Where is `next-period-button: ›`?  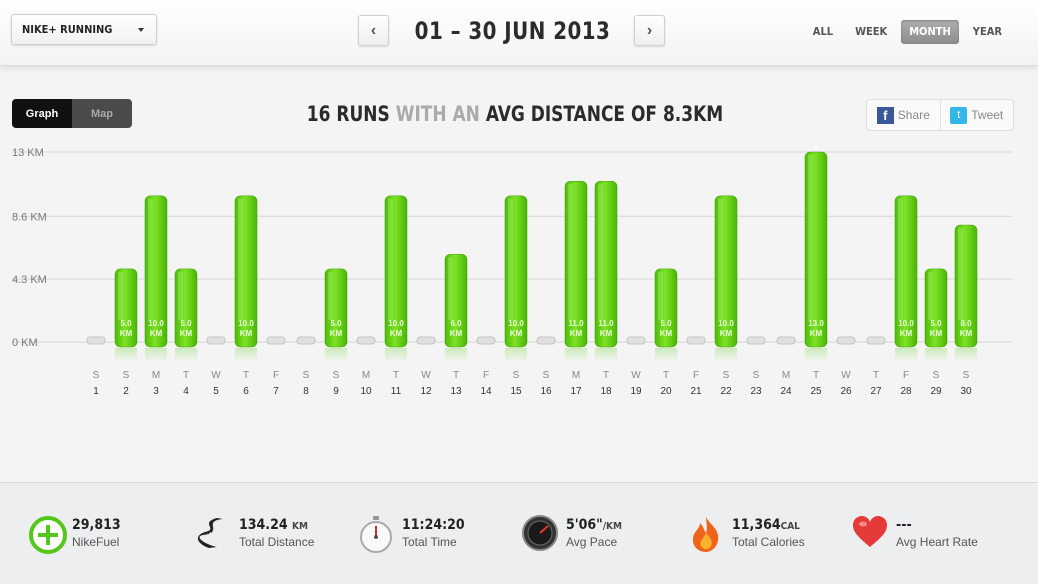
next-period-button: › is located at coordinates (649, 30).